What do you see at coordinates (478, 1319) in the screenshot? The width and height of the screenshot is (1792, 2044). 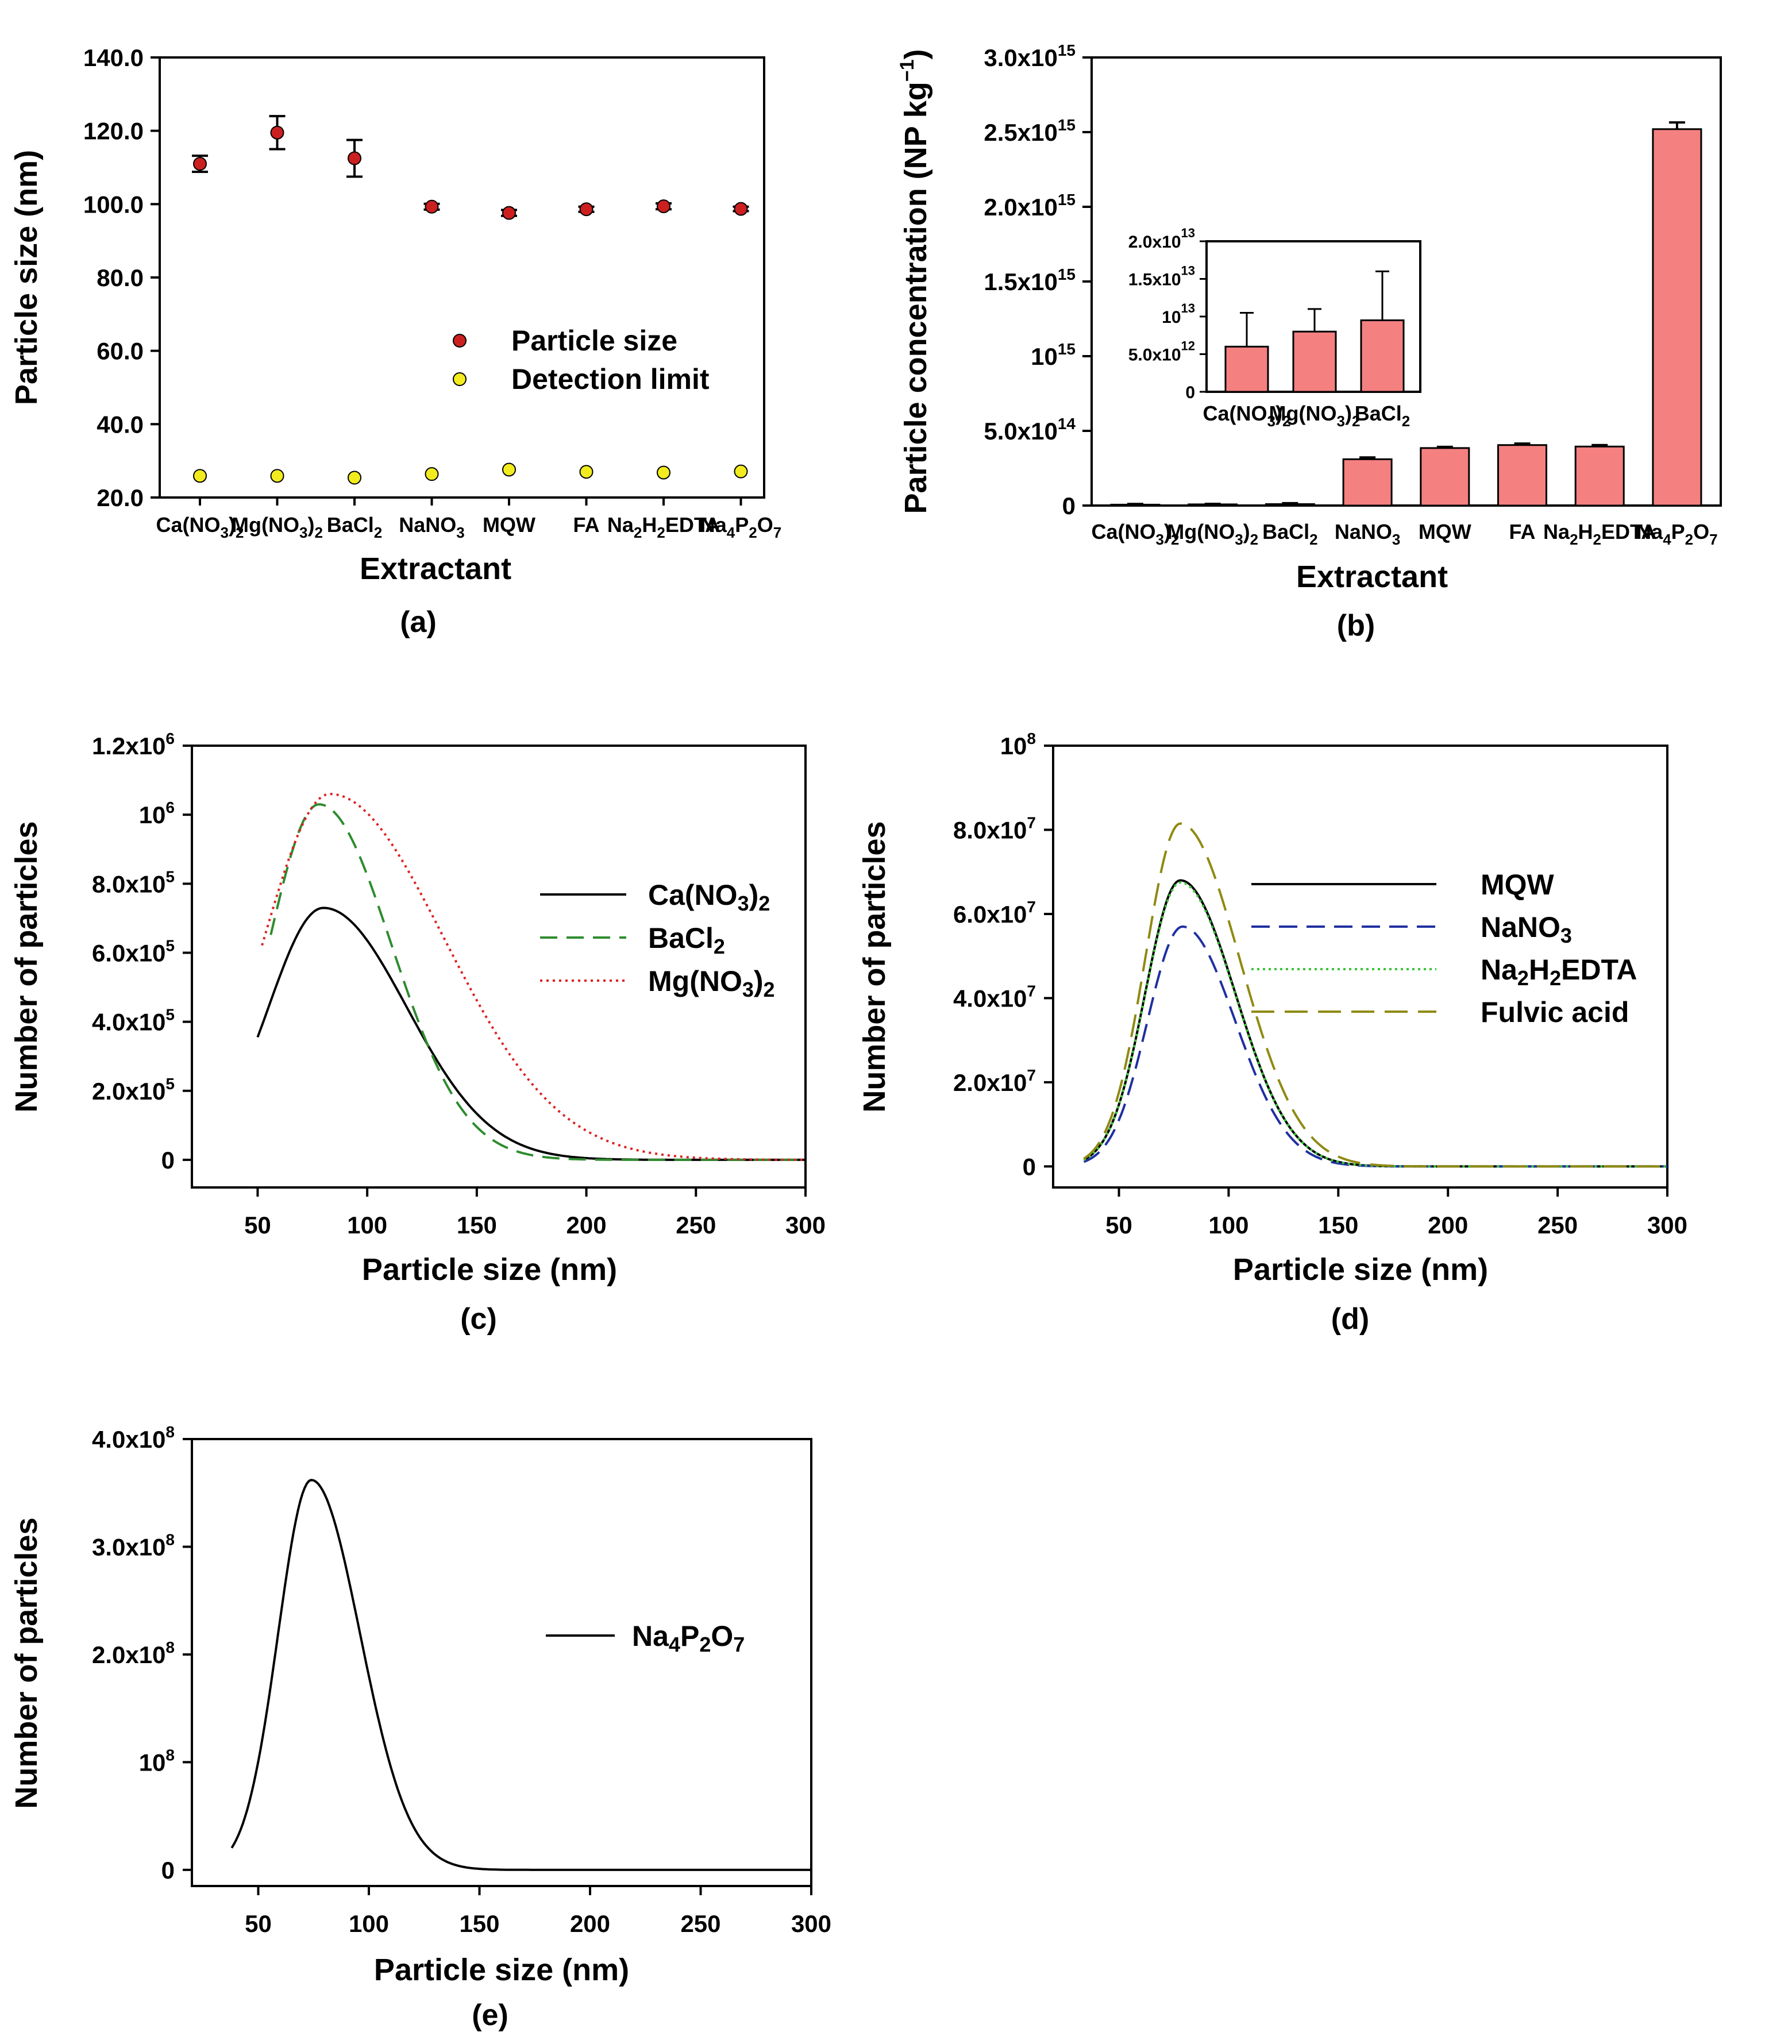 I see `panel-label: (c)` at bounding box center [478, 1319].